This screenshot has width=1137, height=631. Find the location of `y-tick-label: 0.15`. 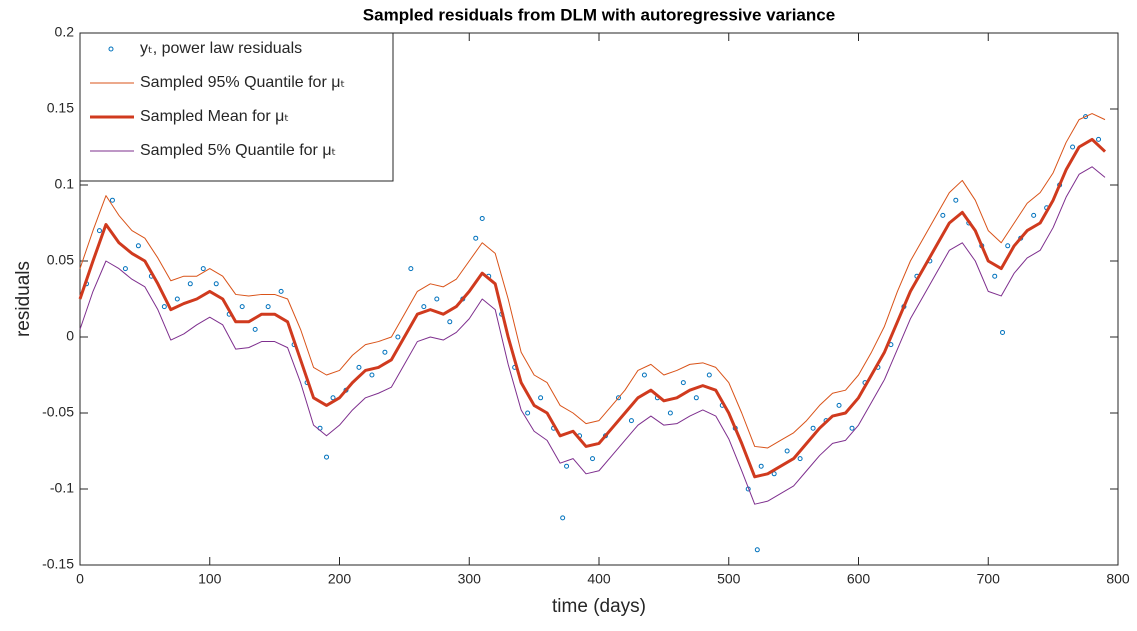

y-tick-label: 0.15 is located at coordinates (60, 108).